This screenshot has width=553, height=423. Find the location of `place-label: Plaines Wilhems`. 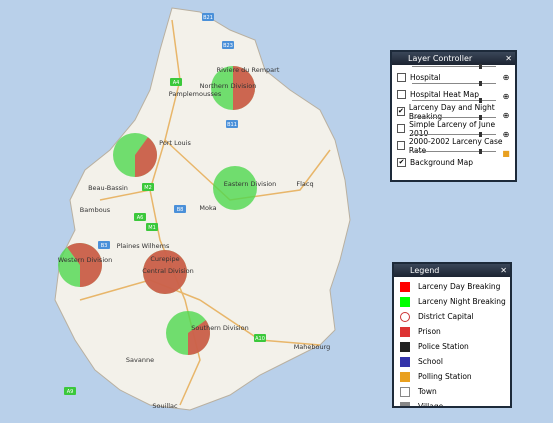

place-label: Plaines Wilhems is located at coordinates (143, 246).